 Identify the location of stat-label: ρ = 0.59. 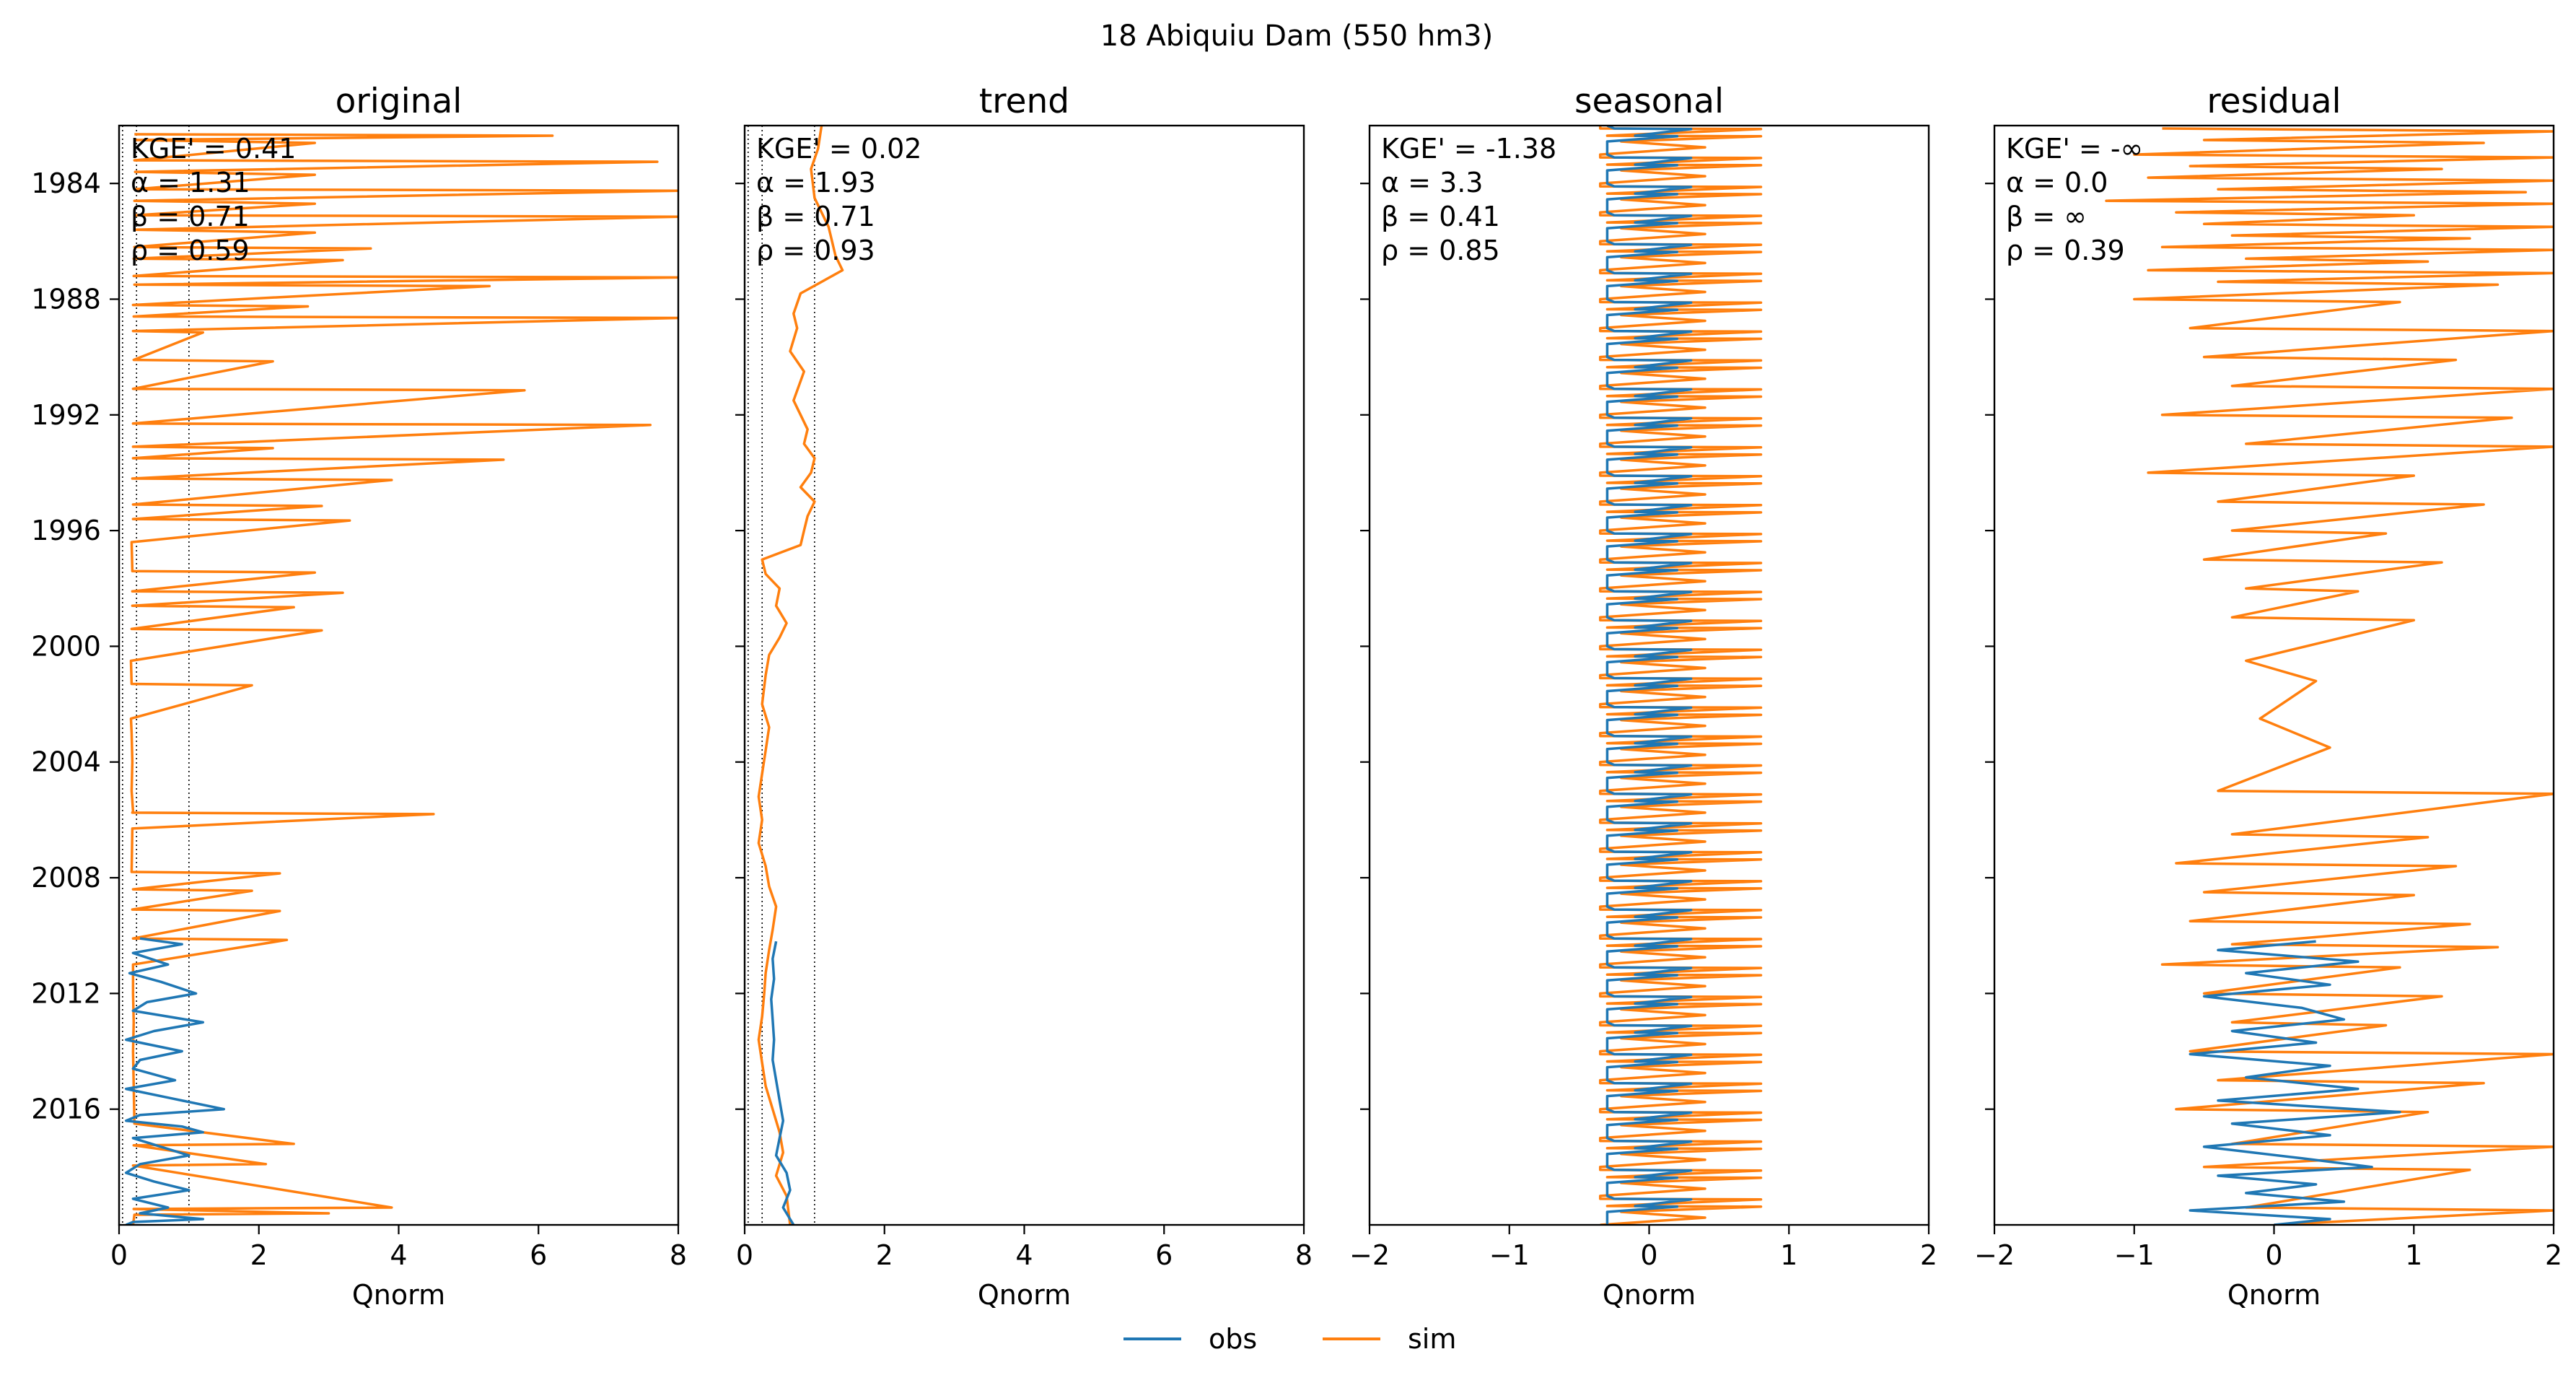
(190, 250).